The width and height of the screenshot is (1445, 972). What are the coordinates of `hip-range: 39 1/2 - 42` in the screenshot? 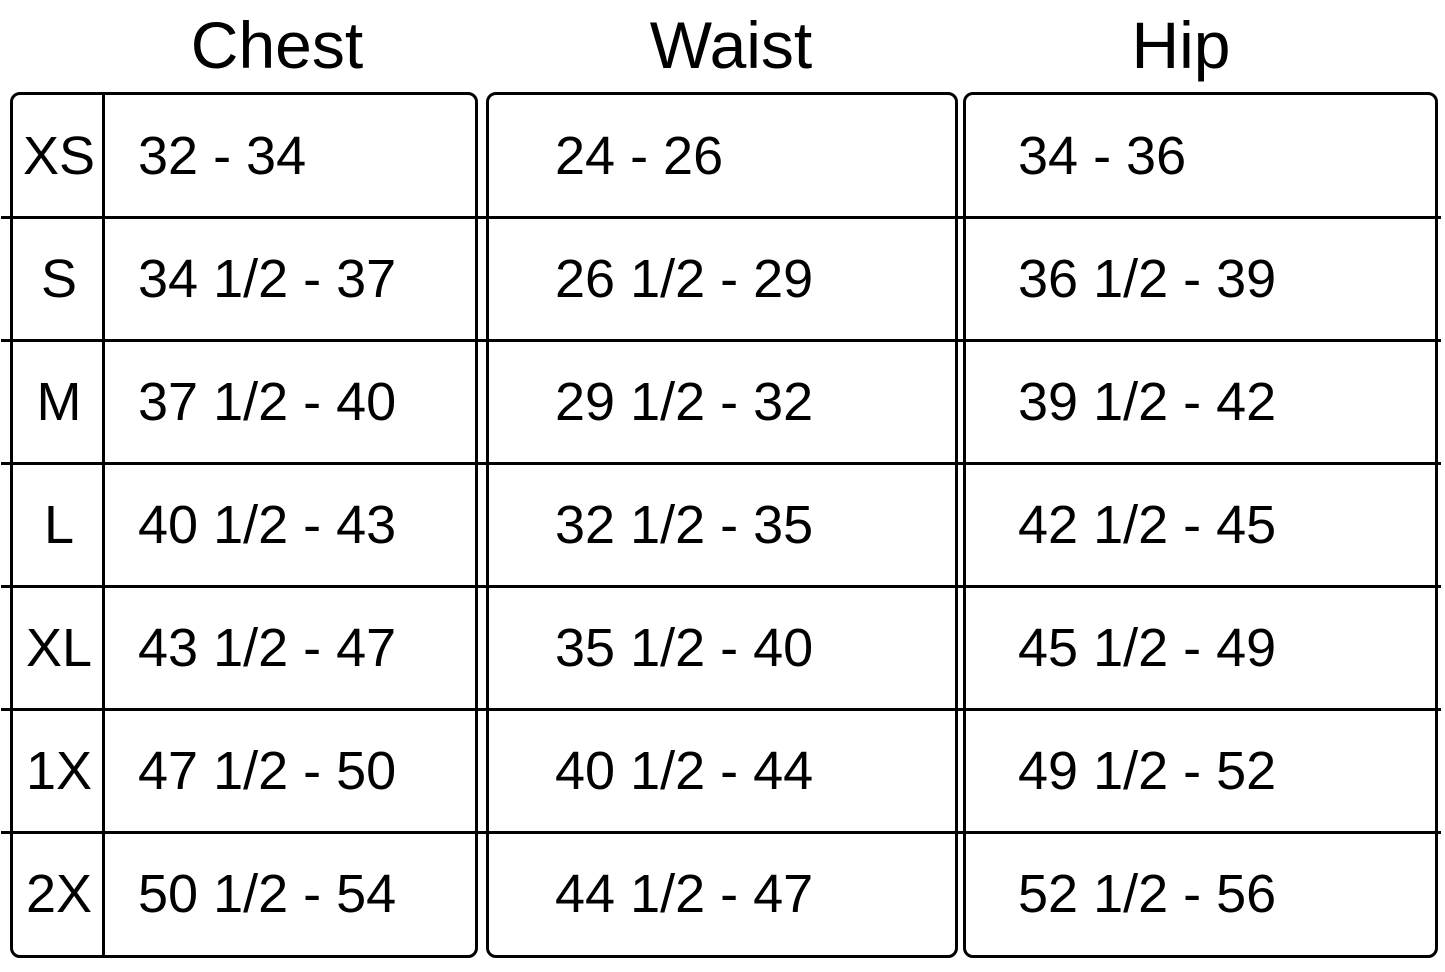 It's located at (1147, 402).